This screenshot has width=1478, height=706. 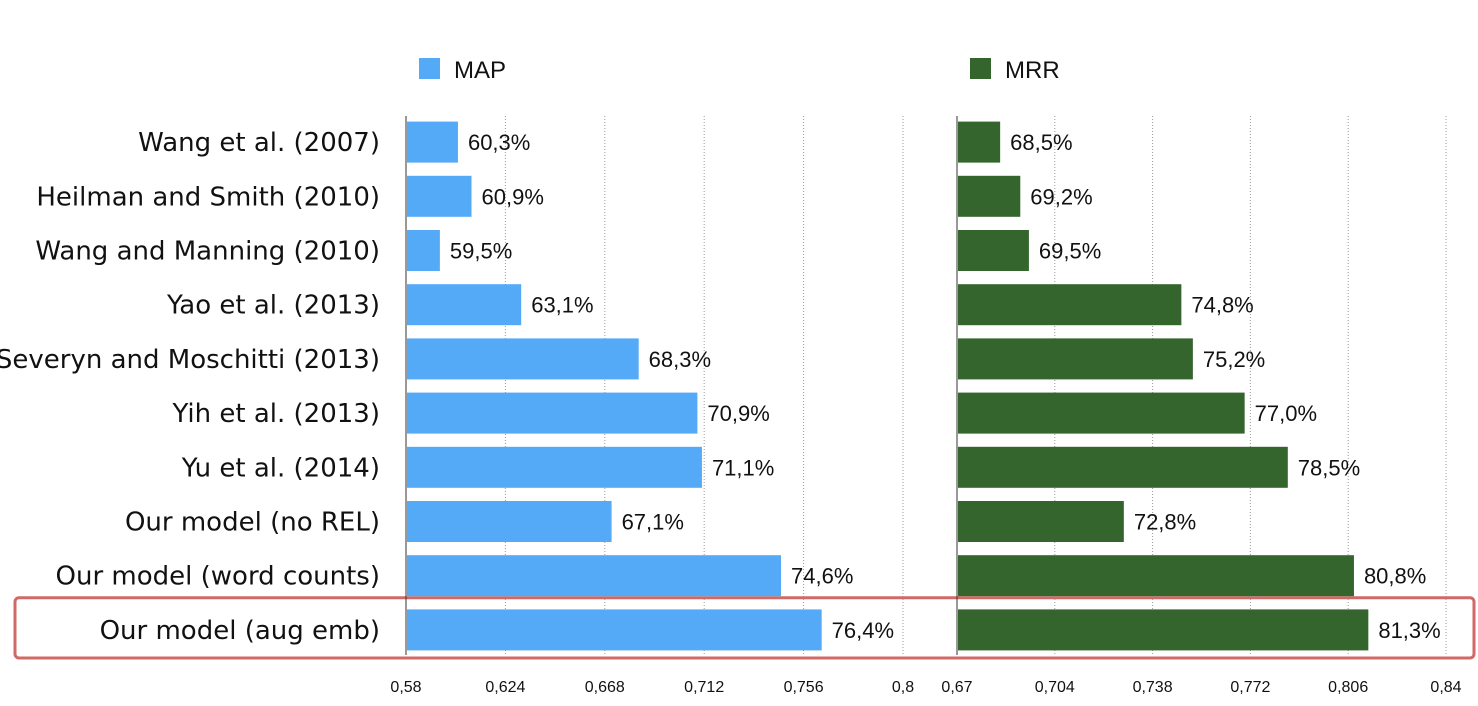 What do you see at coordinates (481, 251) in the screenshot?
I see `data-label: 59,5%` at bounding box center [481, 251].